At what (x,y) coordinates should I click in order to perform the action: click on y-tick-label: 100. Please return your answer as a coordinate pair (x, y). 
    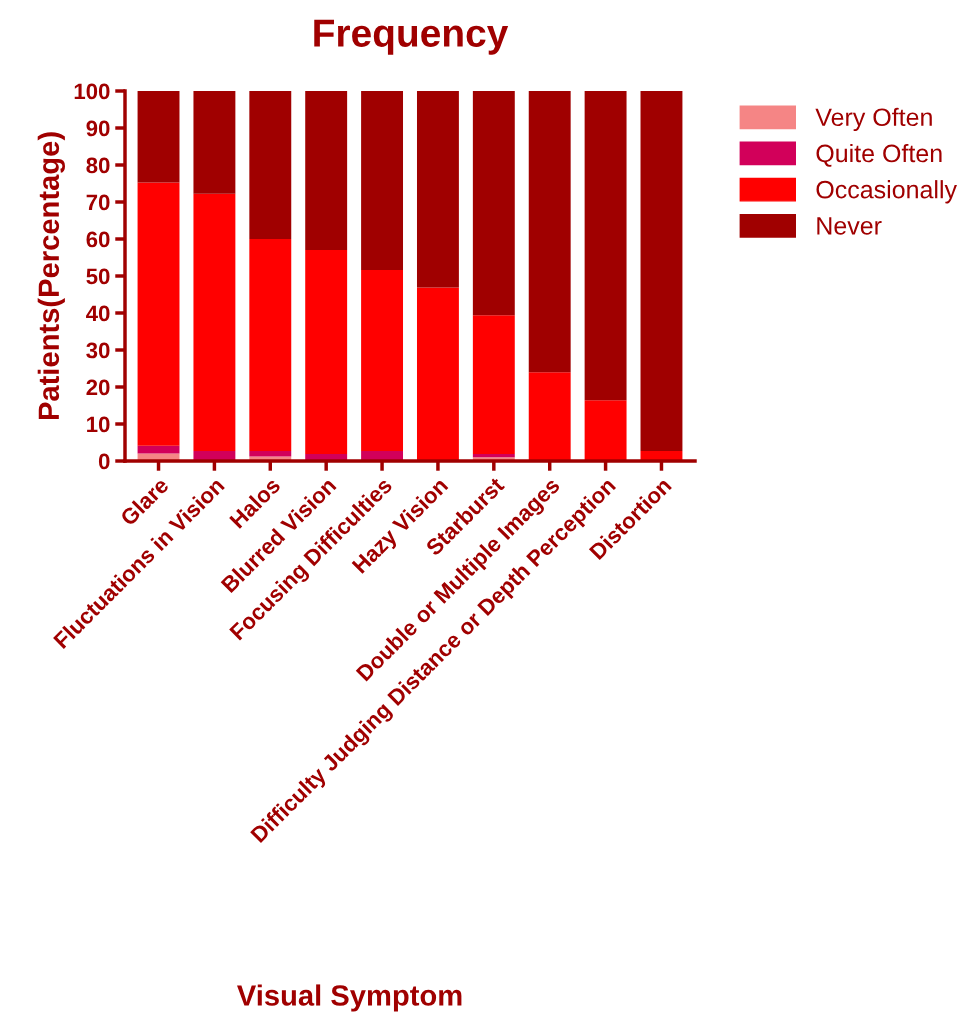
    Looking at the image, I should click on (92, 91).